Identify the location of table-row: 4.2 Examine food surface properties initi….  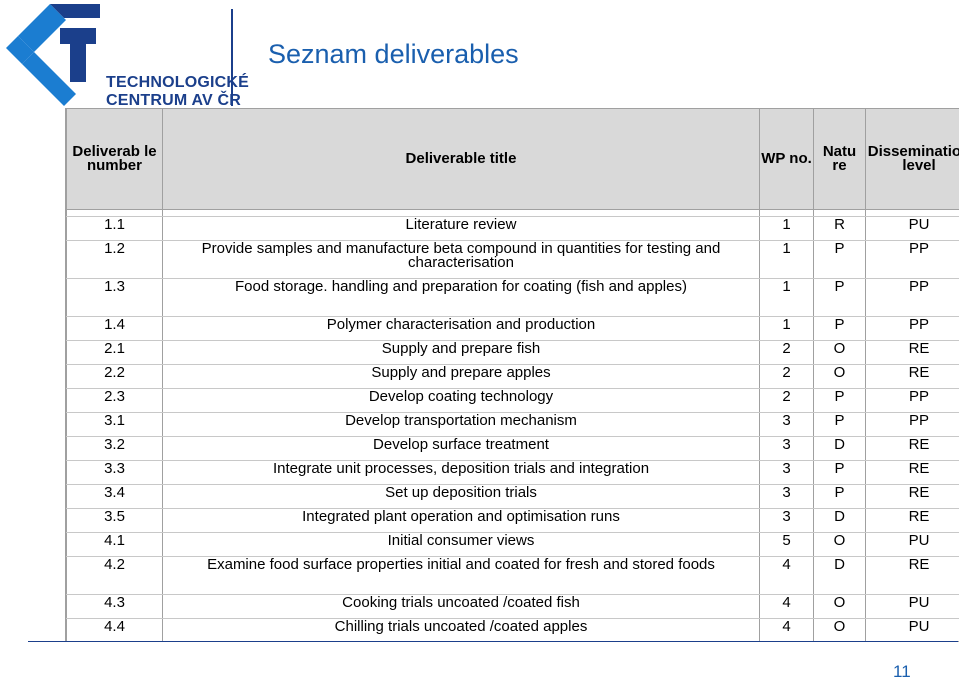
(512, 575).